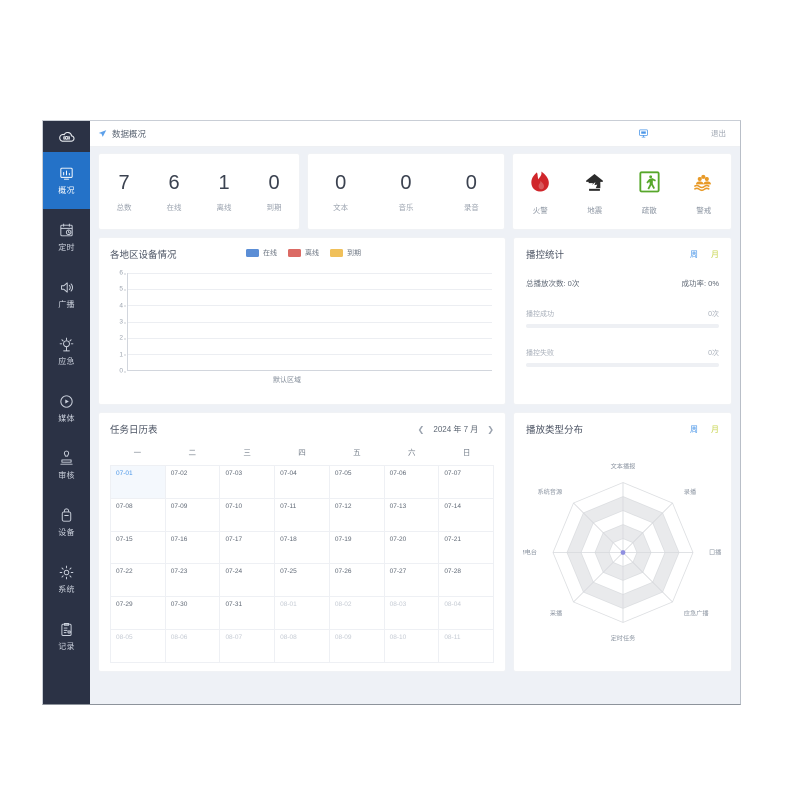  I want to click on alarm-shortcuts-card: 火警 地震 疏散 警戒, so click(622, 191).